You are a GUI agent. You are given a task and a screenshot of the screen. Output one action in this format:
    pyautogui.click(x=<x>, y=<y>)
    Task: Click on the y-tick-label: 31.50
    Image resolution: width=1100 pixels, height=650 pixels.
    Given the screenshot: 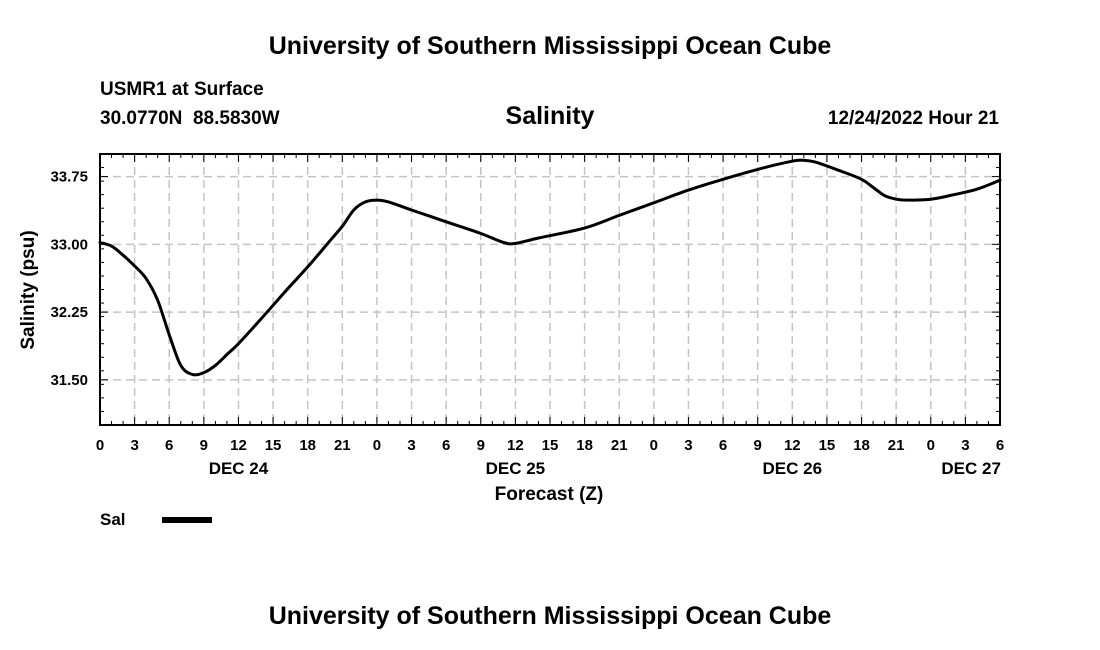 What is the action you would take?
    pyautogui.click(x=69, y=380)
    